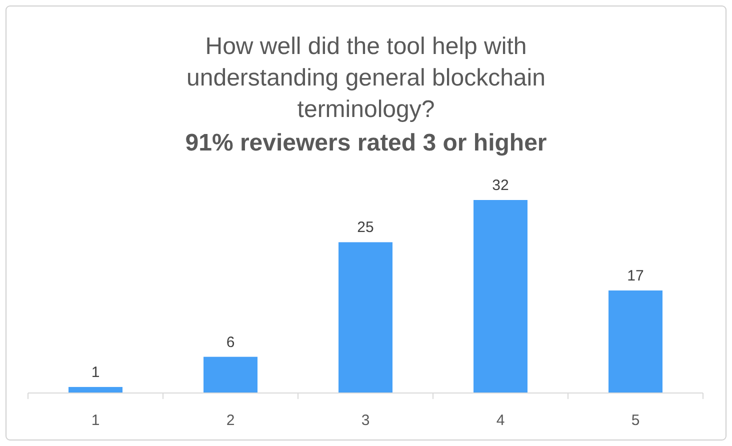 The height and width of the screenshot is (446, 732). What do you see at coordinates (635, 420) in the screenshot?
I see `x-tick-label: 5` at bounding box center [635, 420].